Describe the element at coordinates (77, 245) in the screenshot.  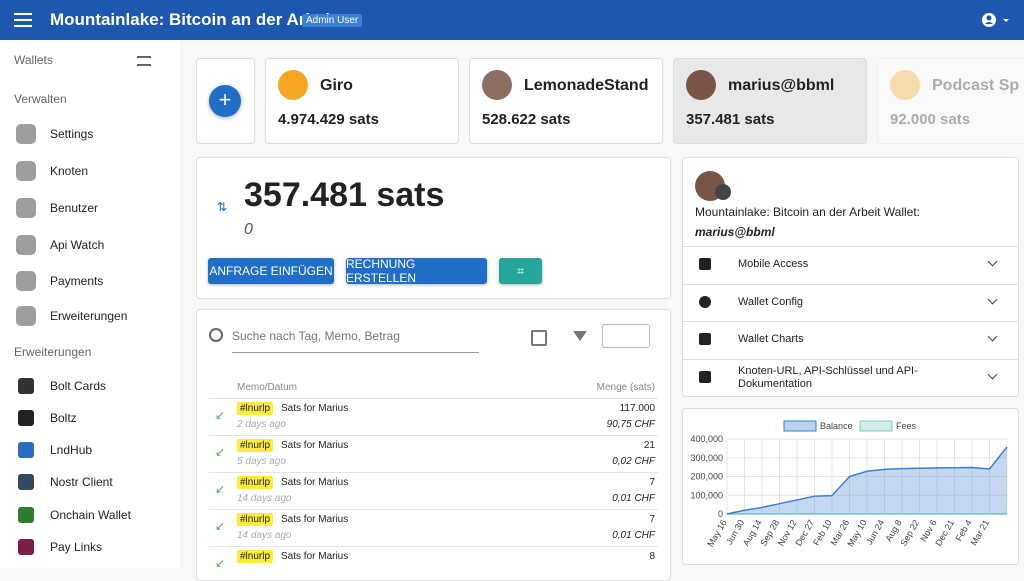
I see `nav-item: Api Watch` at that location.